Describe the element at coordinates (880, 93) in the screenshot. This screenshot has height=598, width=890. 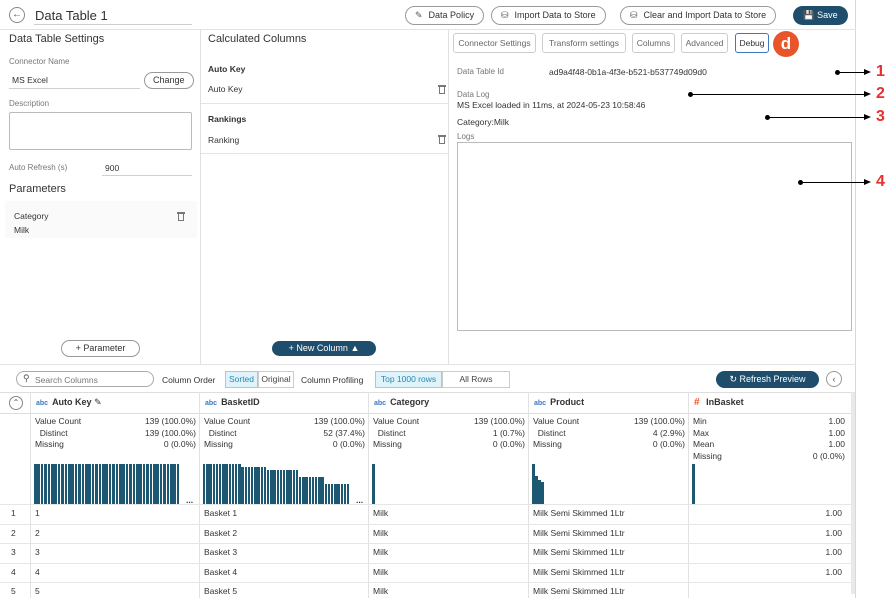
I see `callout-number-2: 2` at that location.